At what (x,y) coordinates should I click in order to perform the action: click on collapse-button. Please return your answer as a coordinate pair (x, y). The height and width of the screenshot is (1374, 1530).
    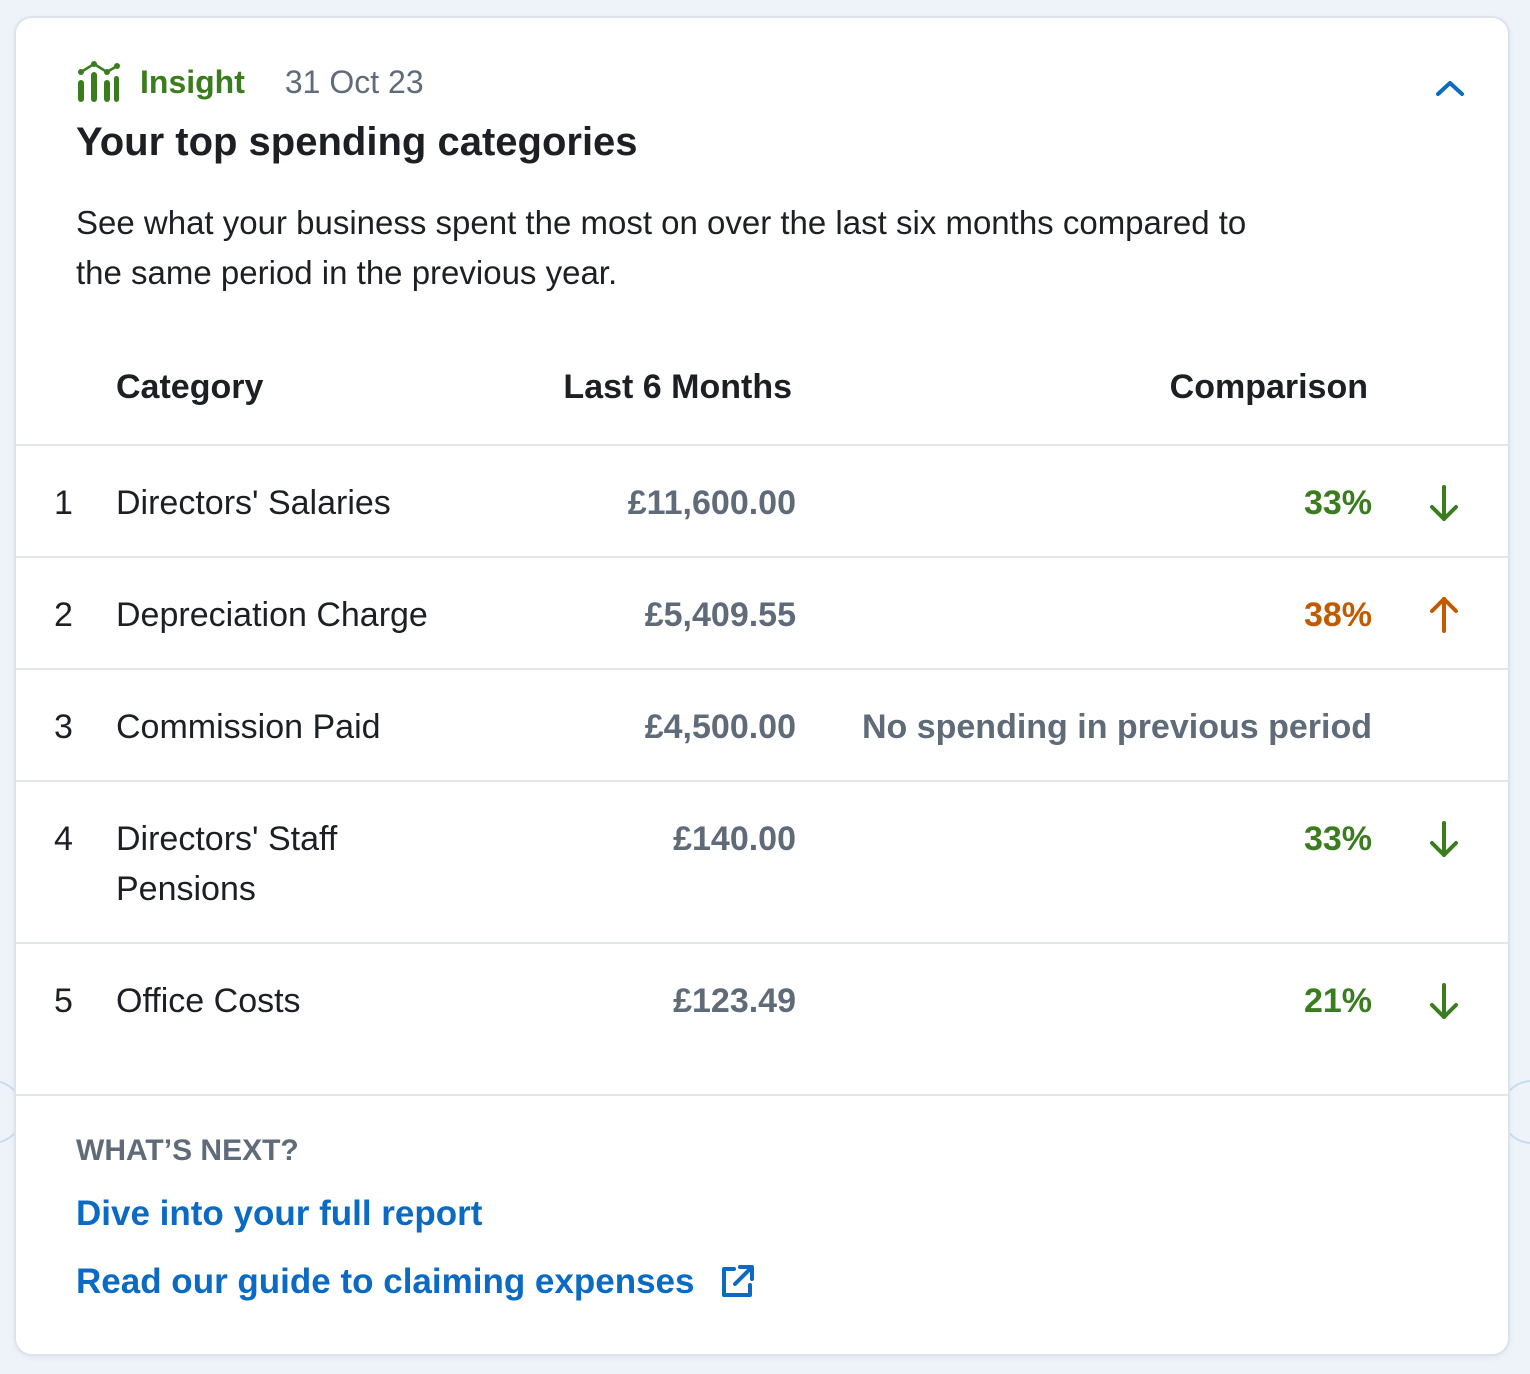
    Looking at the image, I should click on (1450, 88).